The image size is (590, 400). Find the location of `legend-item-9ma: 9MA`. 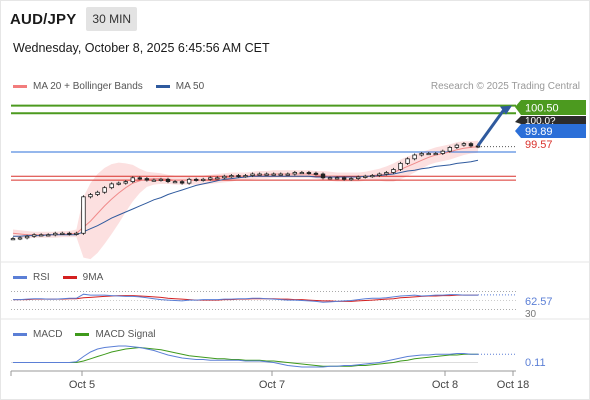

legend-item-9ma: 9MA is located at coordinates (83, 277).